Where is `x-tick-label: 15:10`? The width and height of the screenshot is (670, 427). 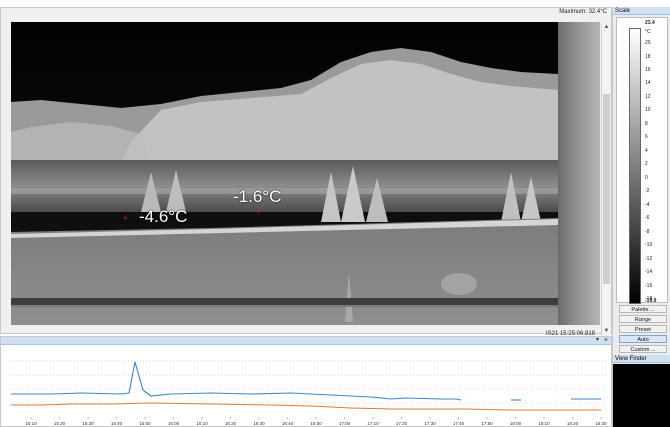
x-tick-label: 15:10 is located at coordinates (31, 423).